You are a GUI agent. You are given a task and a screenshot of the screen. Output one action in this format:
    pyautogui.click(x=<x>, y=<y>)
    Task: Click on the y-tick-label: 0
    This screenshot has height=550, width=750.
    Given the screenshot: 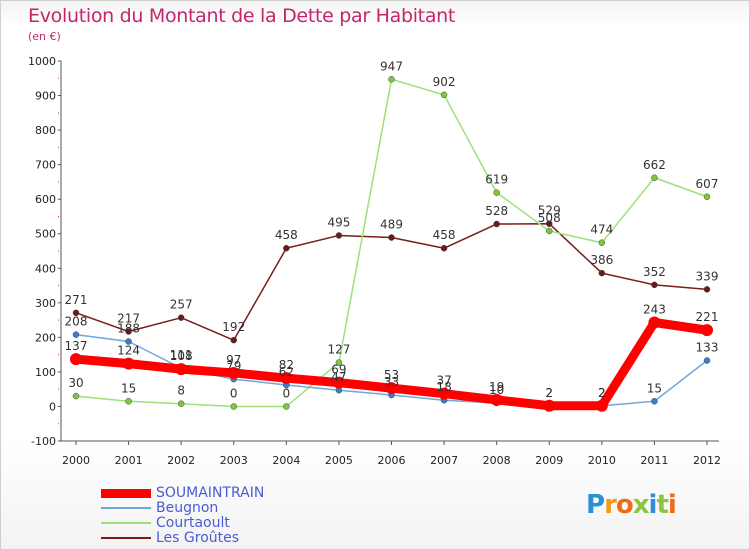 What is the action you would take?
    pyautogui.click(x=52, y=406)
    